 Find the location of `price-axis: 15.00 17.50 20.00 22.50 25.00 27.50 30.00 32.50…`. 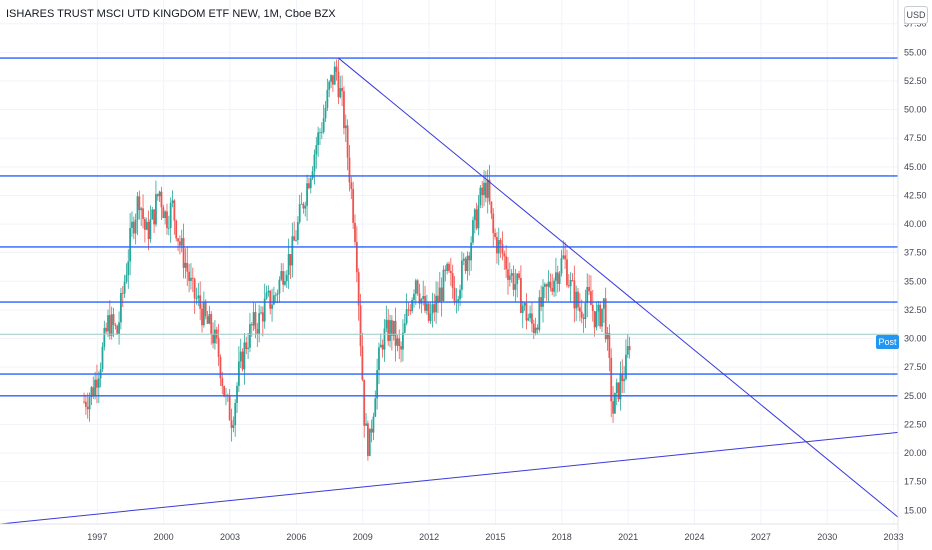

price-axis: 15.00 17.50 20.00 22.50 25.00 27.50 30.00 32.50… is located at coordinates (914, 275).